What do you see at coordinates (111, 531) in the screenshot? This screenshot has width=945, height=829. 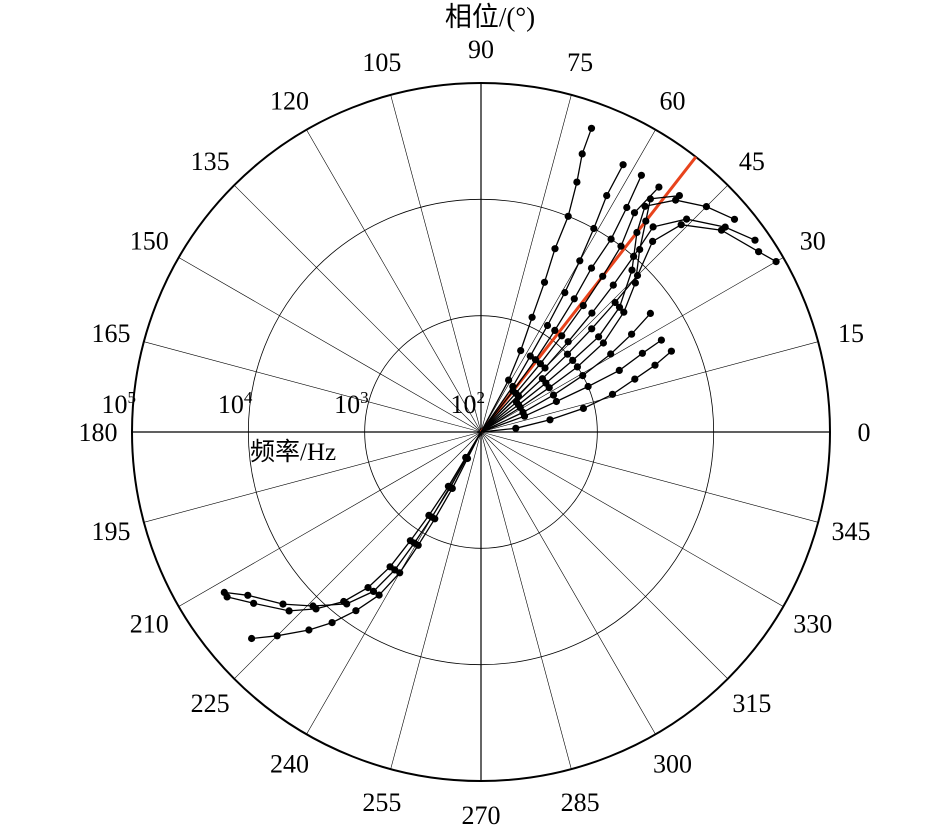 I see `angle-tick-label: 195` at bounding box center [111, 531].